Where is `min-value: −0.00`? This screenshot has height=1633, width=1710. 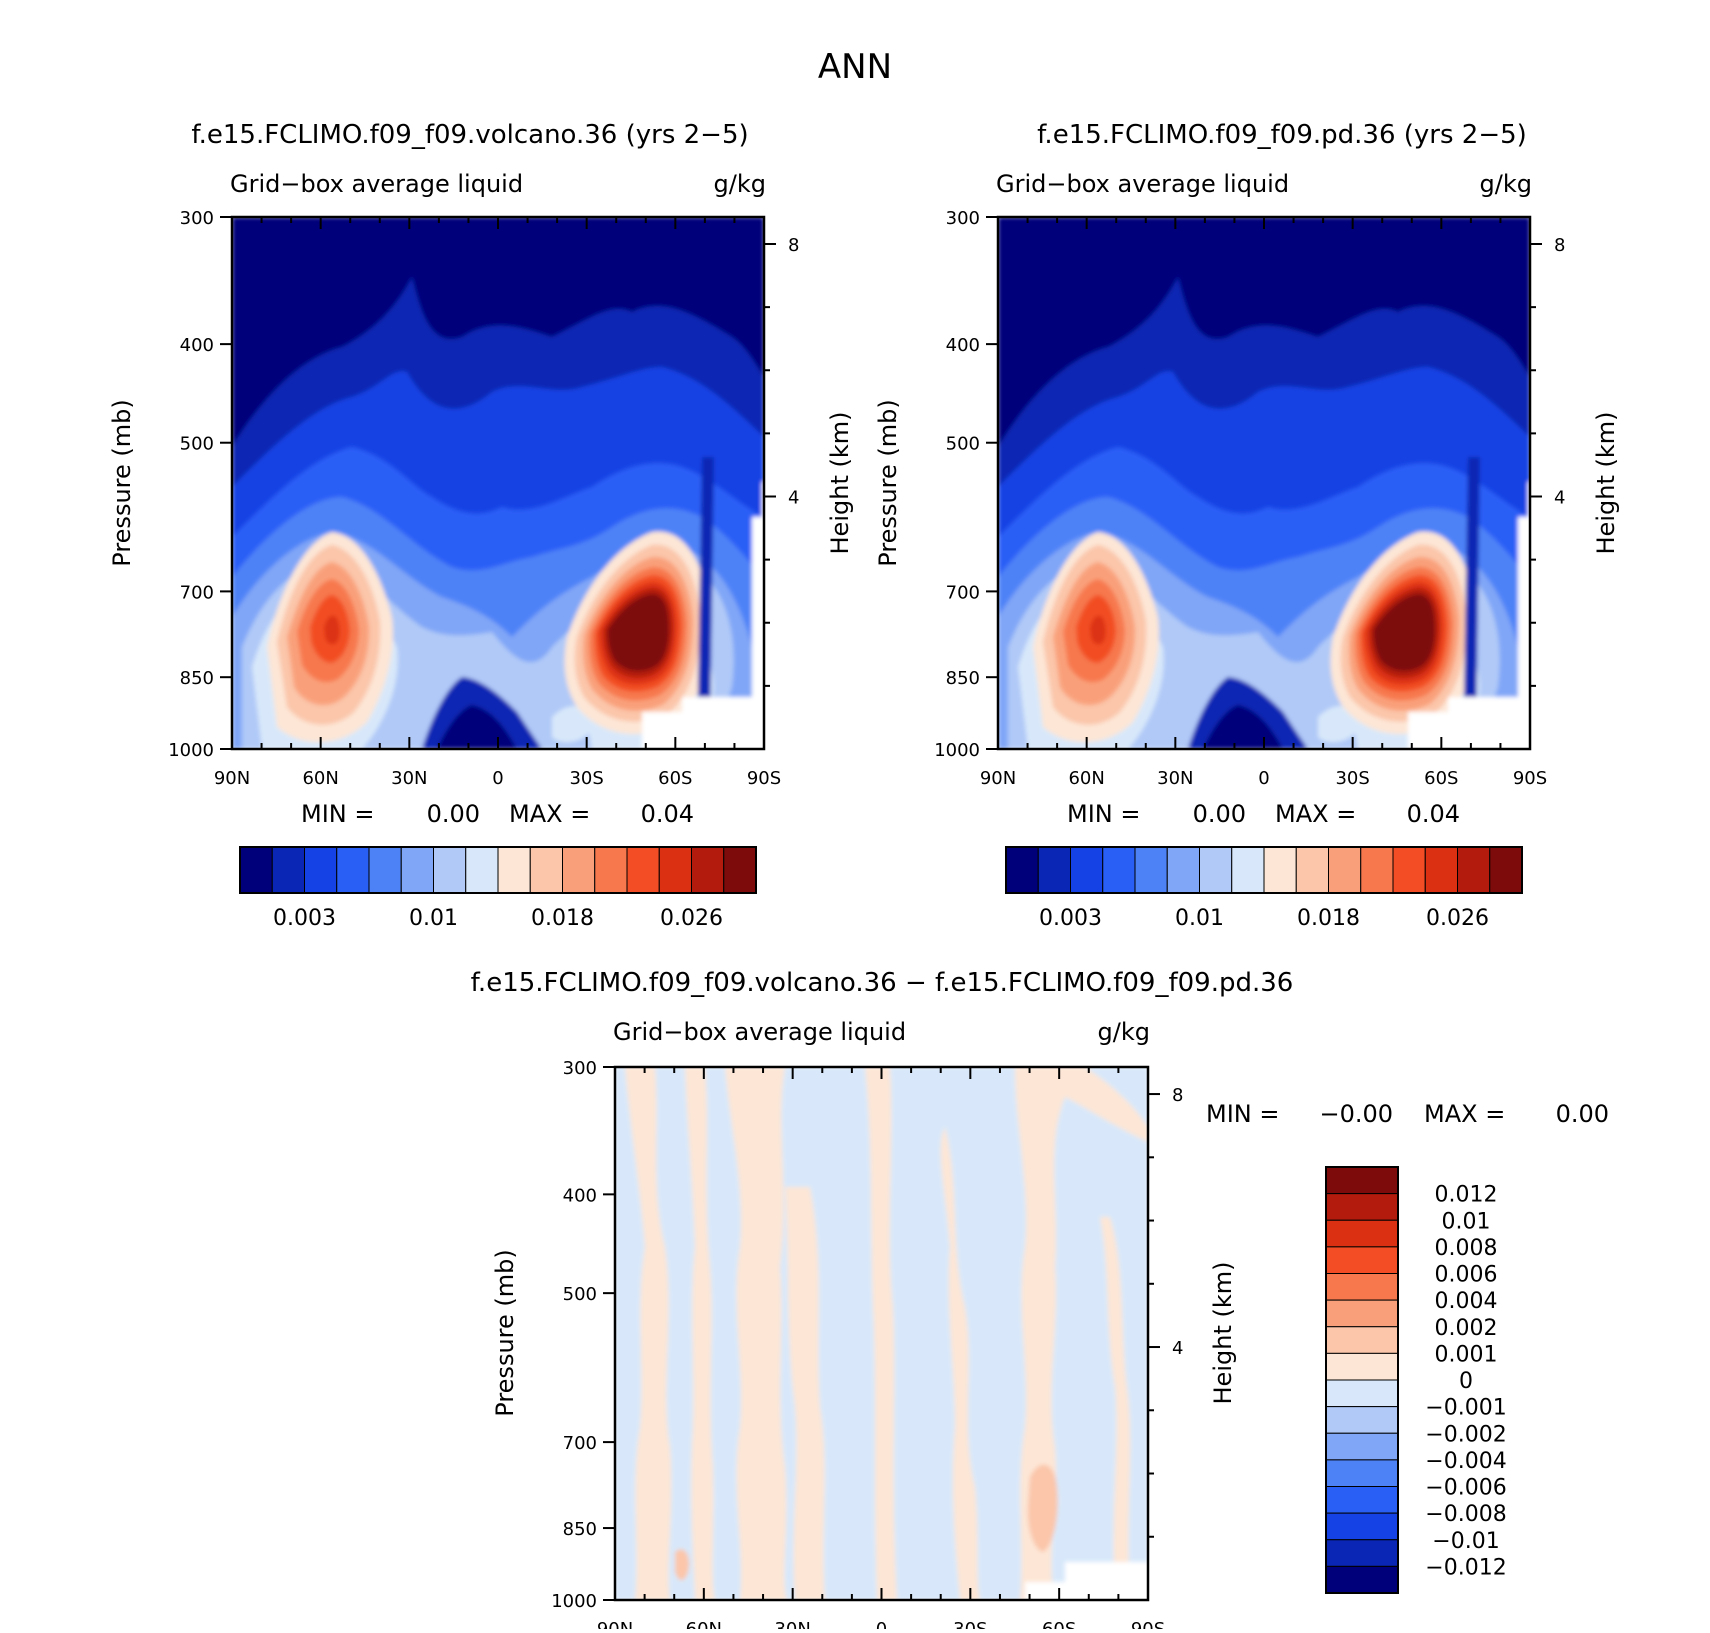
min-value: −0.00 is located at coordinates (1356, 1114).